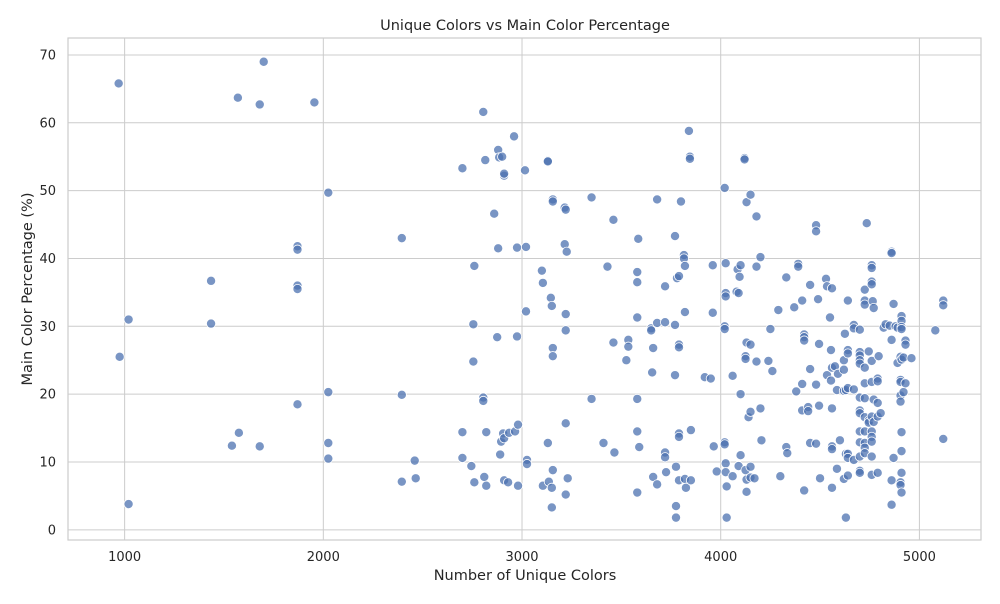 The image size is (1000, 604). What do you see at coordinates (47, 259) in the screenshot?
I see `y-tick-label: 40` at bounding box center [47, 259].